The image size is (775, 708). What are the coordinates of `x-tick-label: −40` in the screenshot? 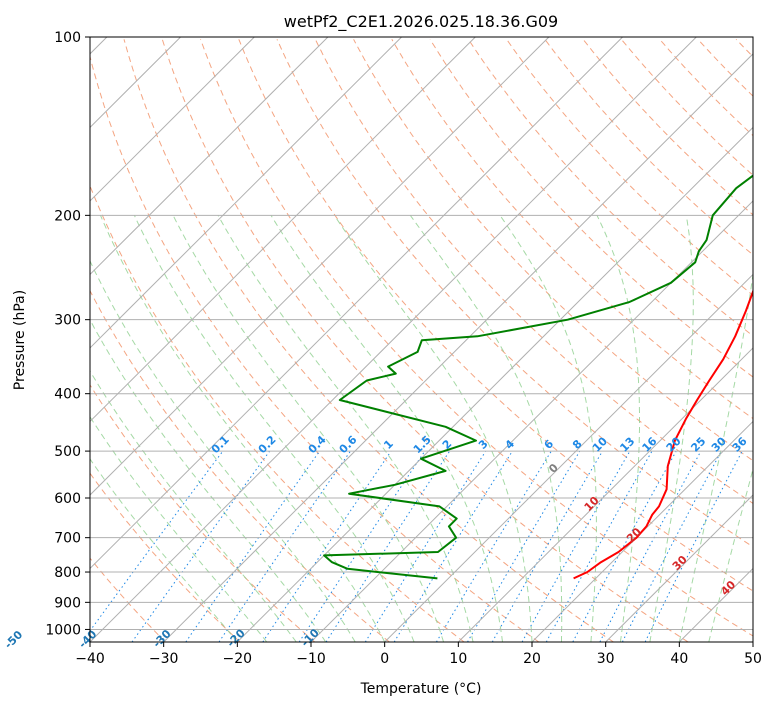 It's located at (90, 659).